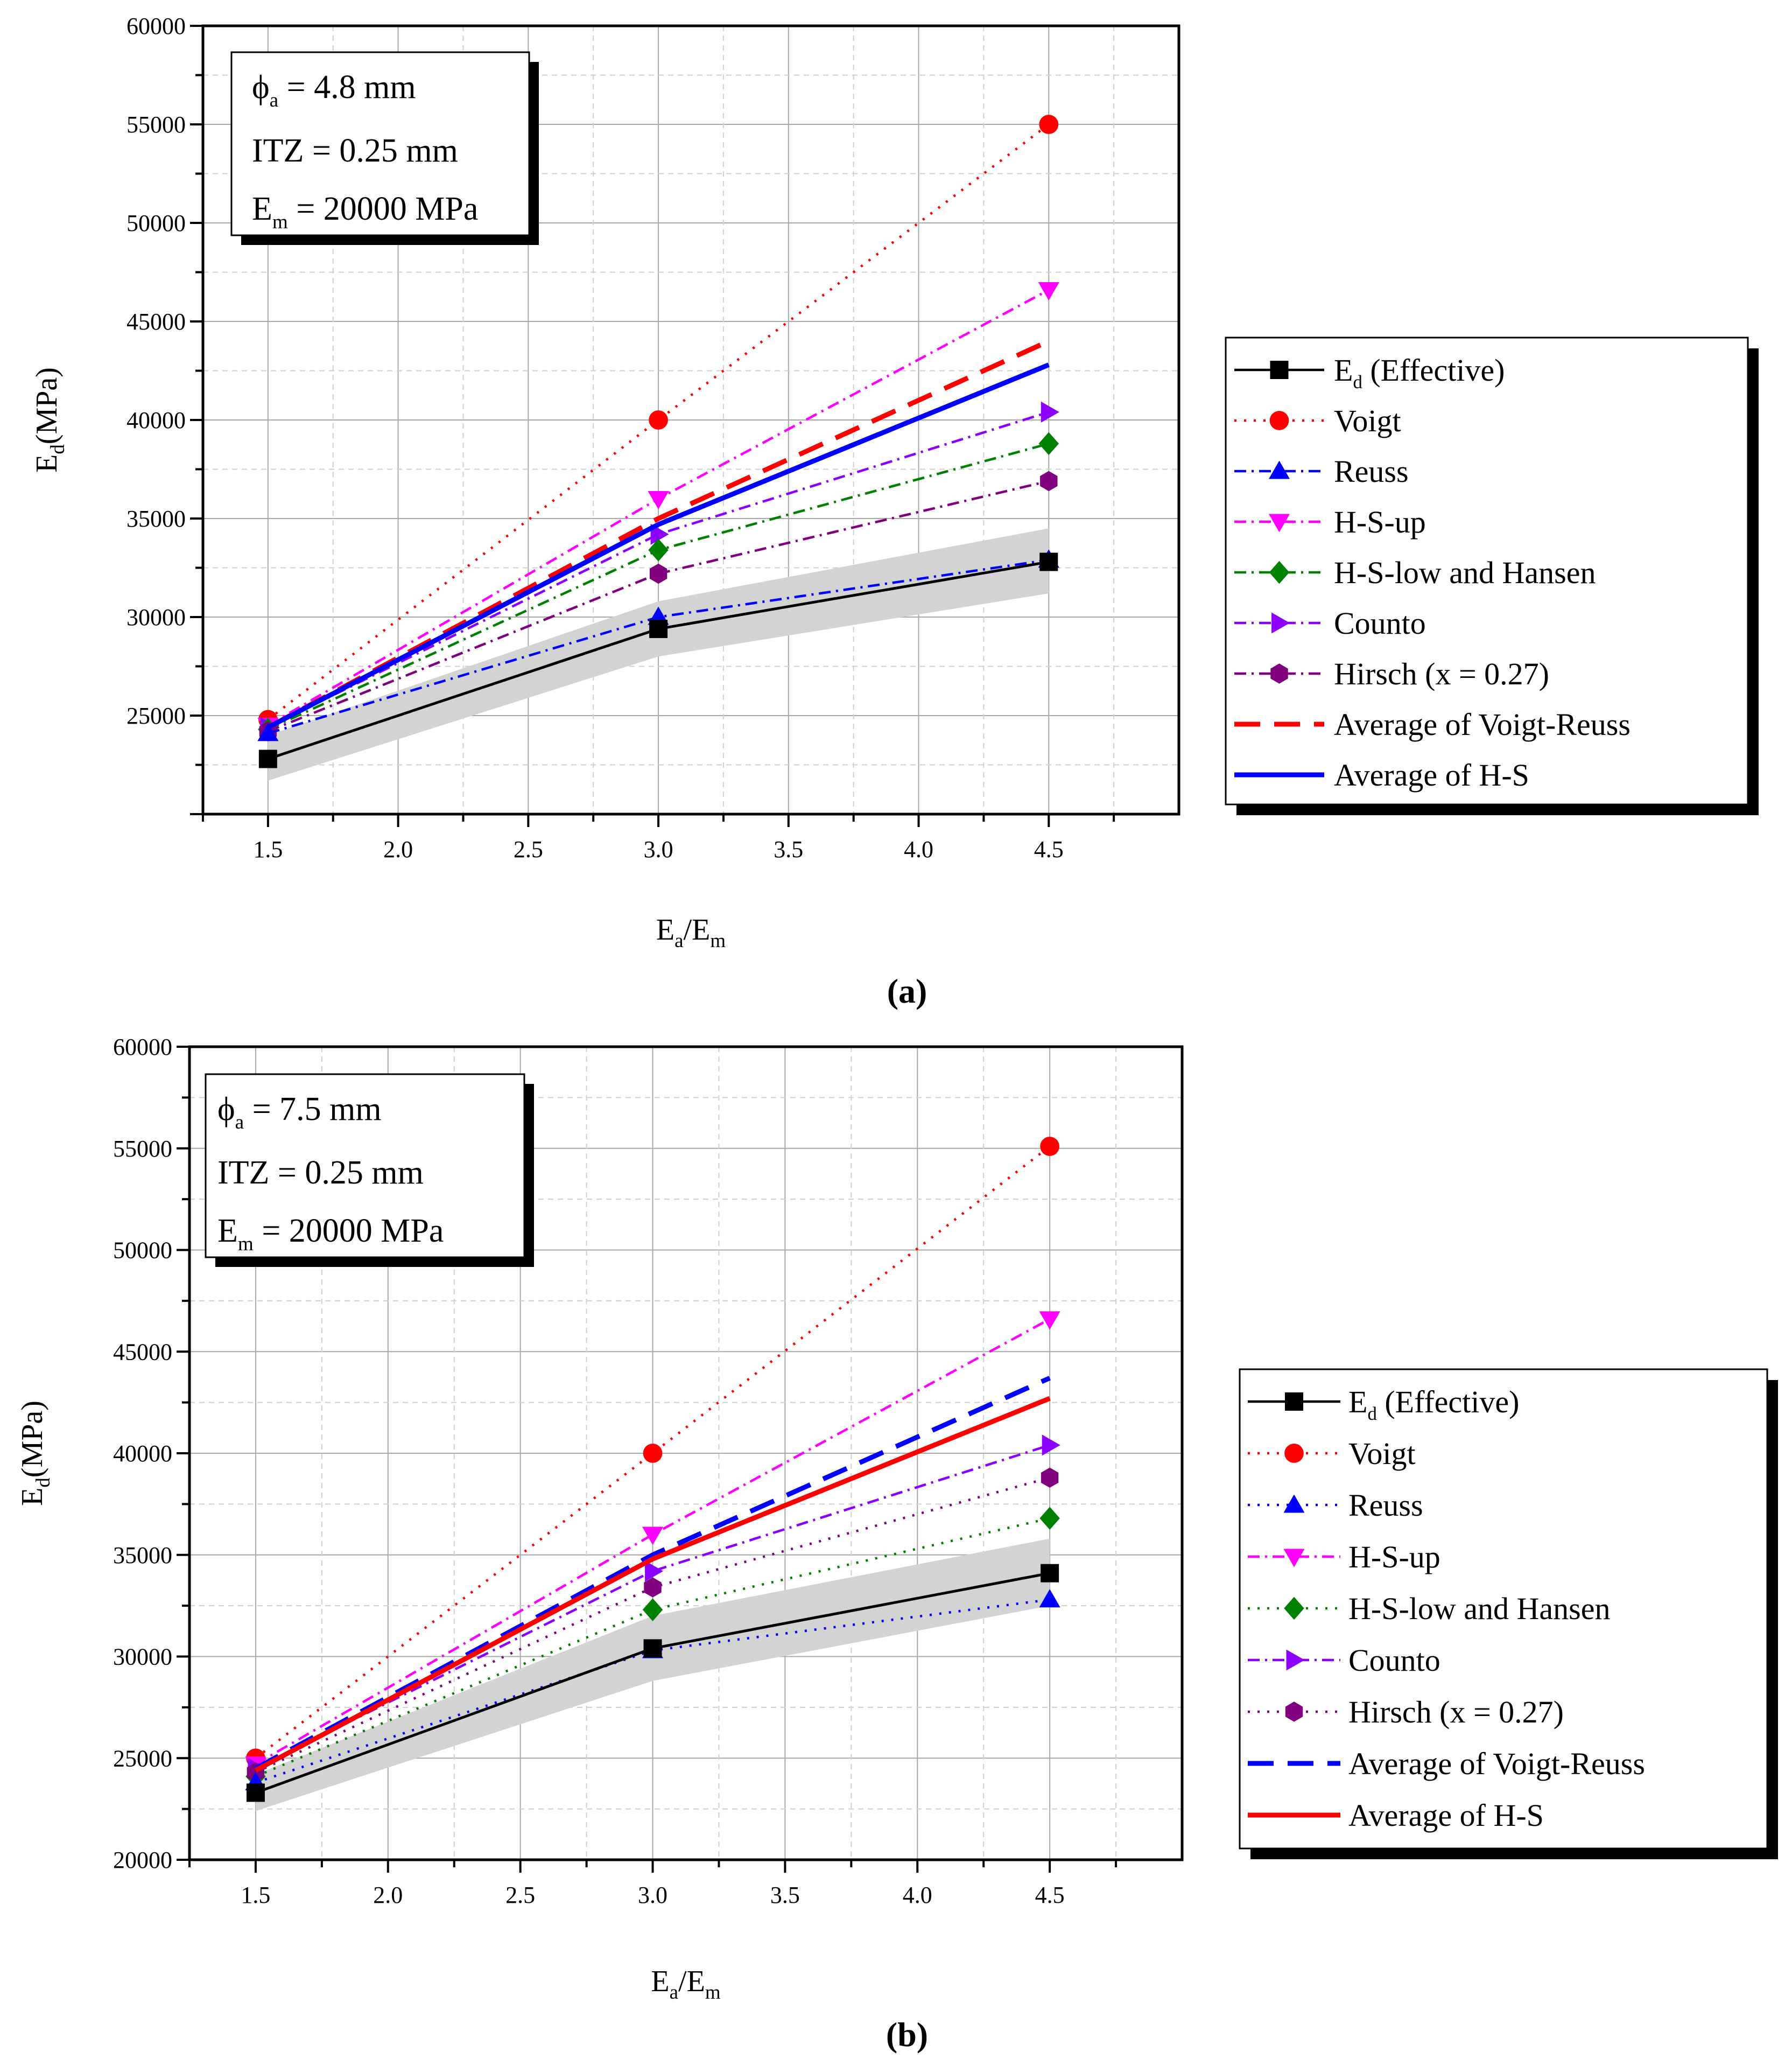 The width and height of the screenshot is (1792, 2066). What do you see at coordinates (1482, 724) in the screenshot?
I see `legend-label: Average of Voigt-Reuss` at bounding box center [1482, 724].